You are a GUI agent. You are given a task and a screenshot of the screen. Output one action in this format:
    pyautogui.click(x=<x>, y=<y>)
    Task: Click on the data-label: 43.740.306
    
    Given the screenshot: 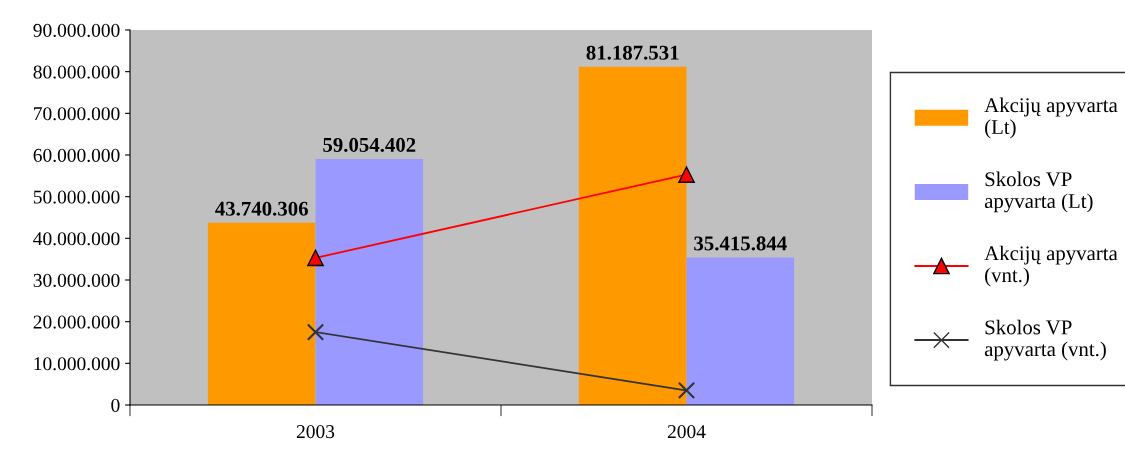 What is the action you would take?
    pyautogui.click(x=261, y=208)
    